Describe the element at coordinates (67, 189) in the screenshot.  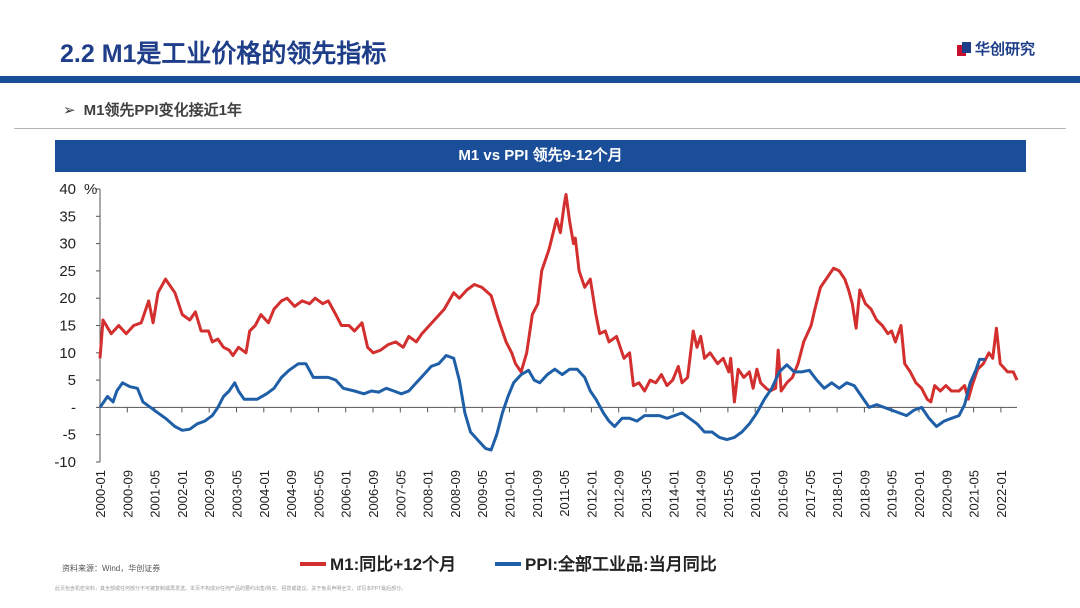
I see `y-tick-label: 40` at that location.